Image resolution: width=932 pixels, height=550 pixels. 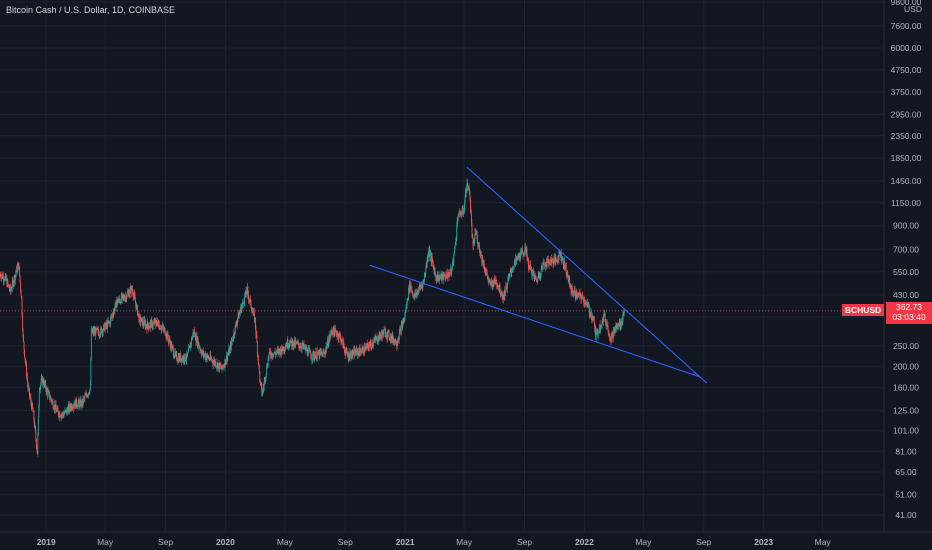 What do you see at coordinates (46, 542) in the screenshot?
I see `x-tick-label: 2019` at bounding box center [46, 542].